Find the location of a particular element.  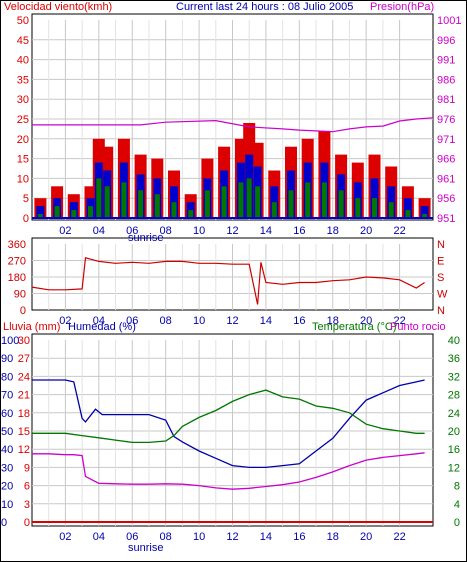

rain-y-tick-label: 30 is located at coordinates (24, 341).